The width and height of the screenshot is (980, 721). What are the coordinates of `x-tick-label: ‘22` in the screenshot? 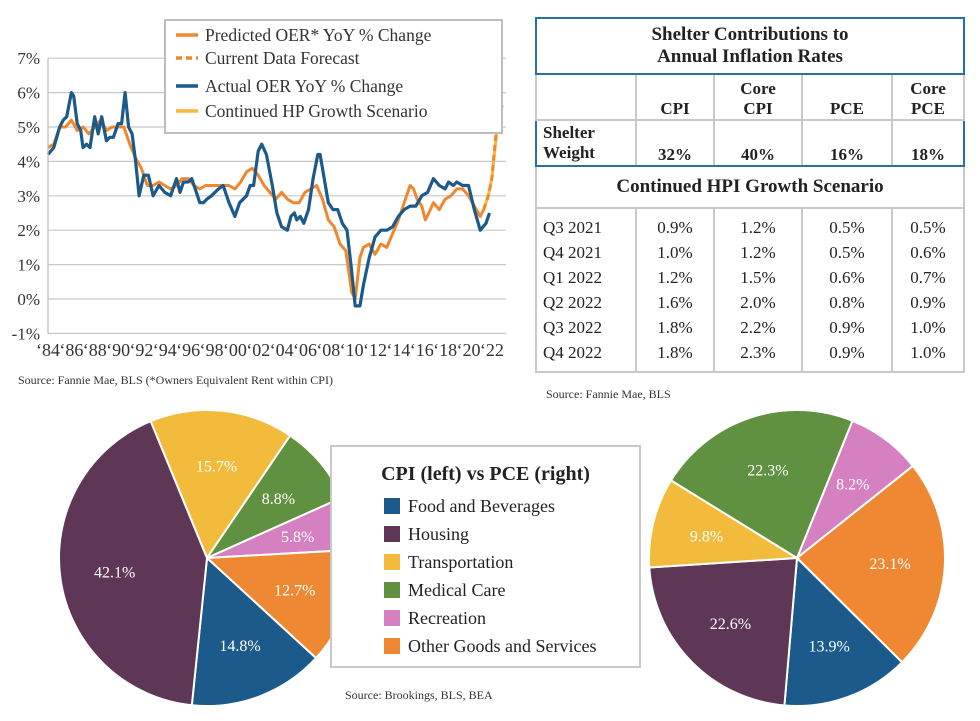 It's located at (492, 350).